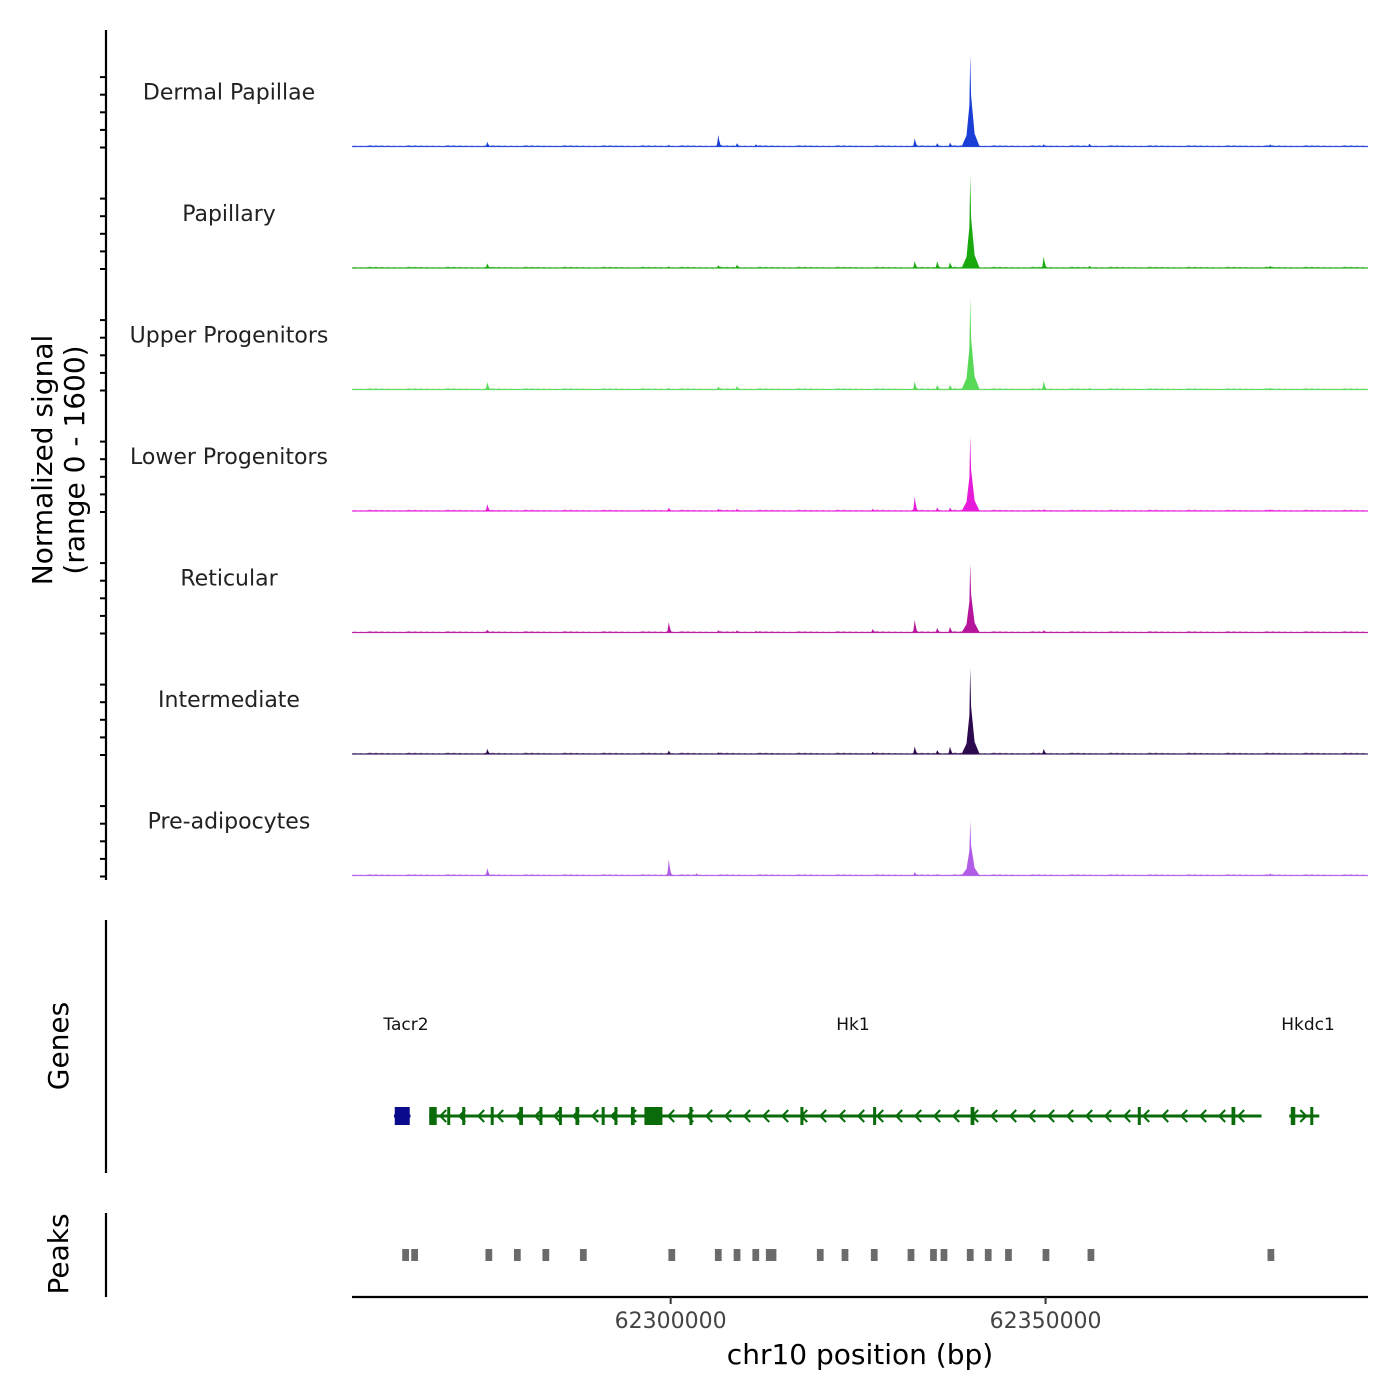 The height and width of the screenshot is (1400, 1400). Describe the element at coordinates (852, 1025) in the screenshot. I see `gene-label: Hk1` at that location.